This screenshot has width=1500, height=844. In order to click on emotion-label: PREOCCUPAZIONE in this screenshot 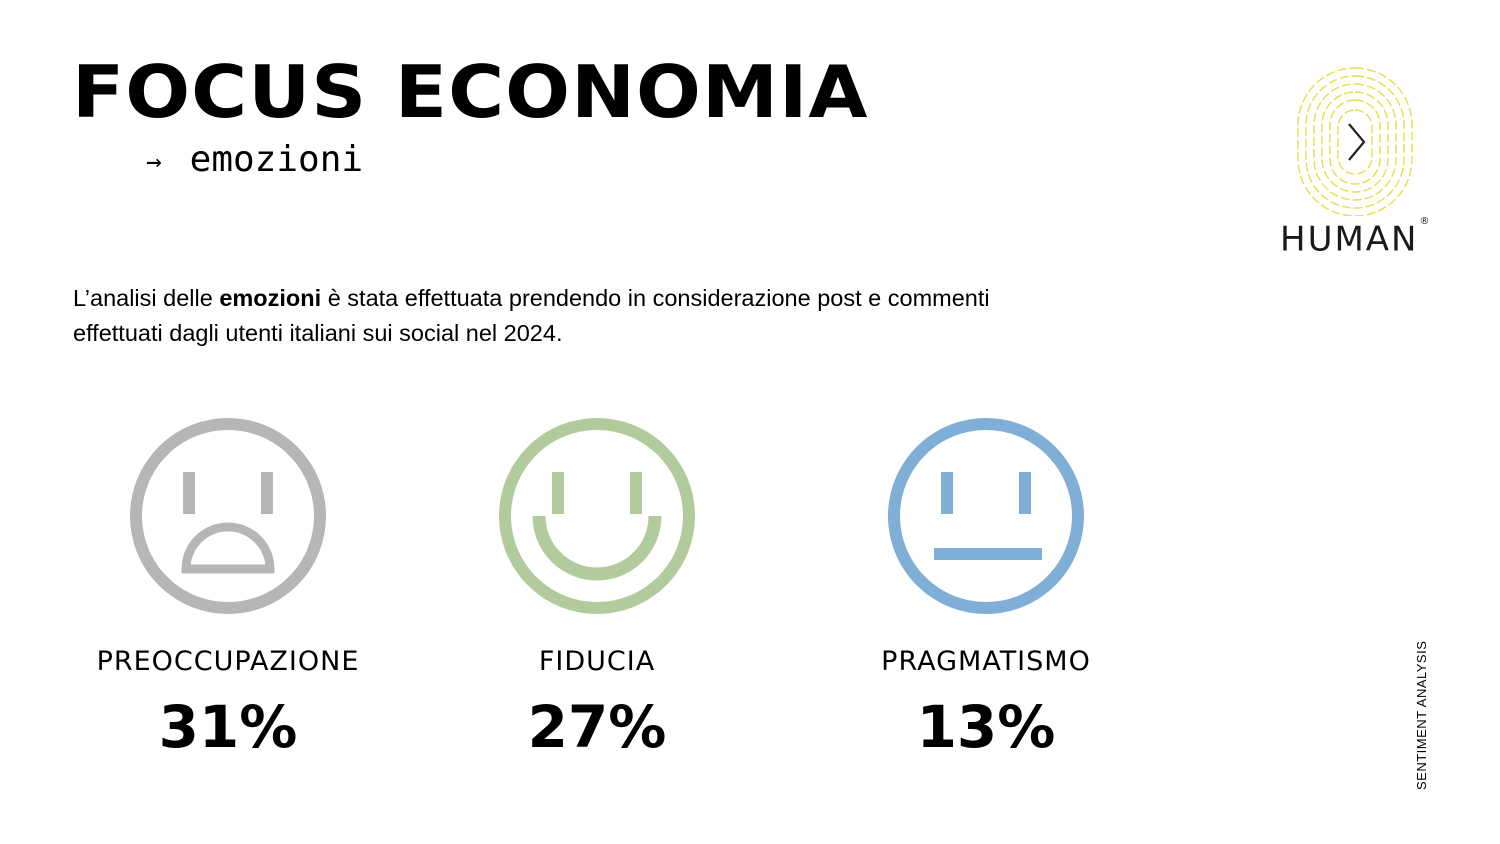, I will do `click(228, 661)`.